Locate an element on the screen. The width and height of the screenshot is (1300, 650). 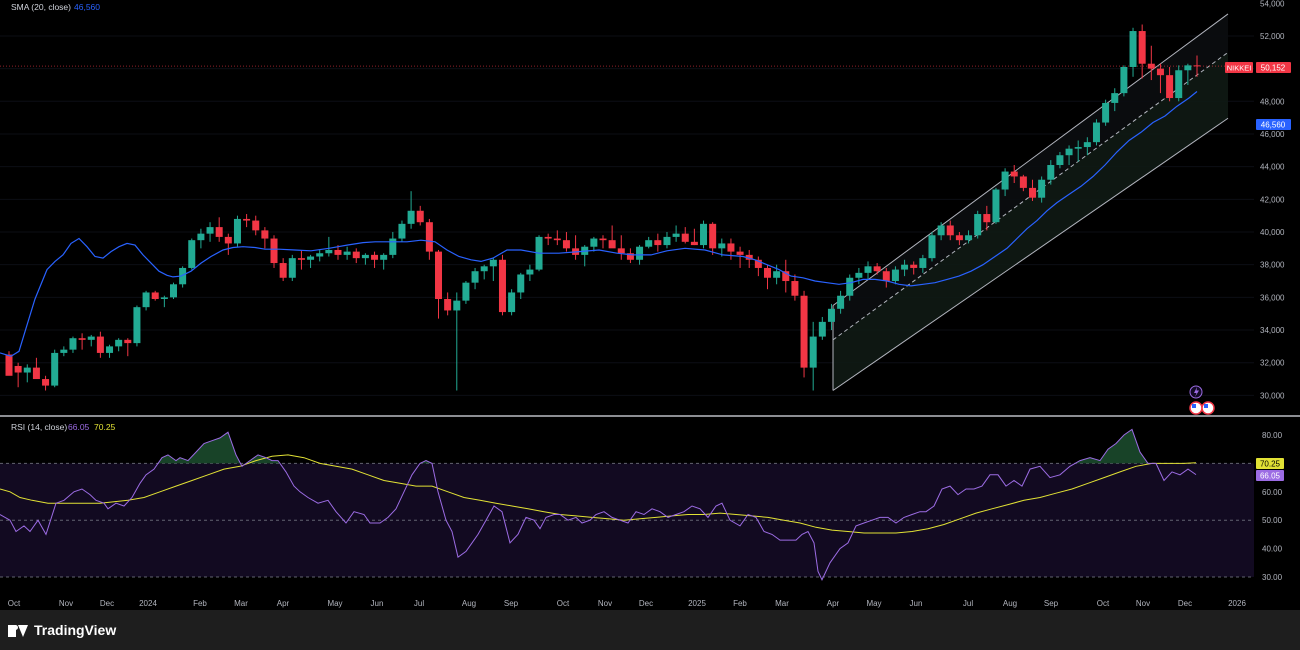
time-tick-label: 2026 is located at coordinates (1237, 603).